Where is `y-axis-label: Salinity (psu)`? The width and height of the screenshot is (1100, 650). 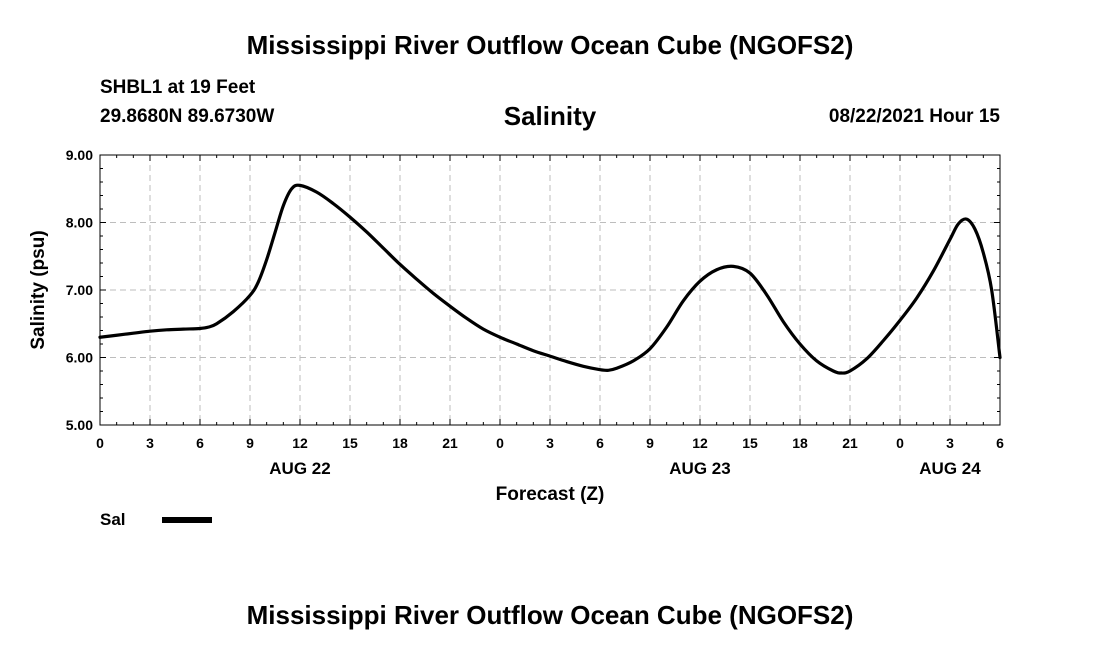 y-axis-label: Salinity (psu) is located at coordinates (38, 289).